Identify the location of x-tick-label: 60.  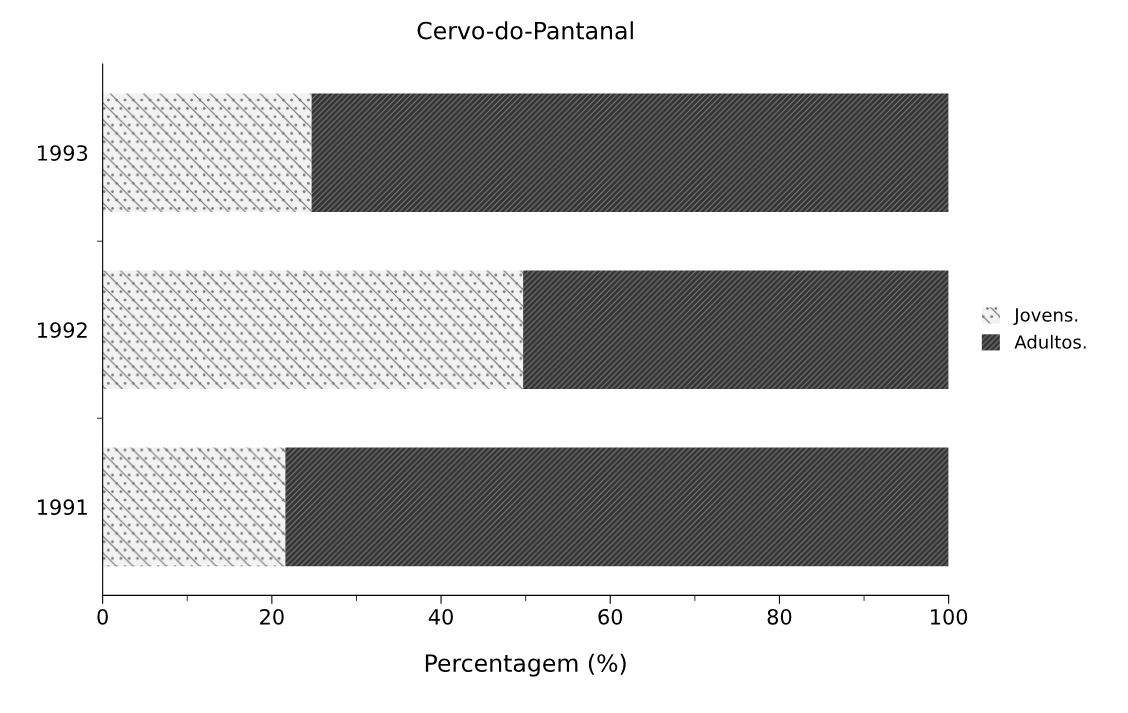
(610, 616).